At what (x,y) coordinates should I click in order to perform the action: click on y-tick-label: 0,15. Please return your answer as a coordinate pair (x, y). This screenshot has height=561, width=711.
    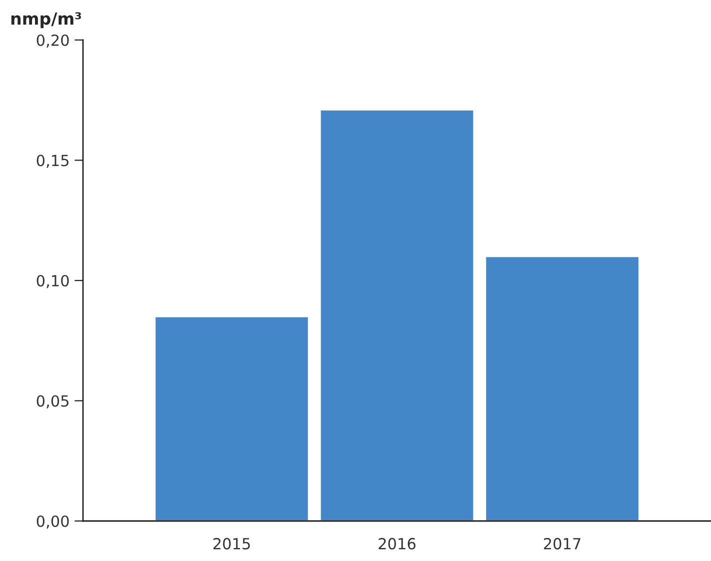
    Looking at the image, I should click on (52, 161).